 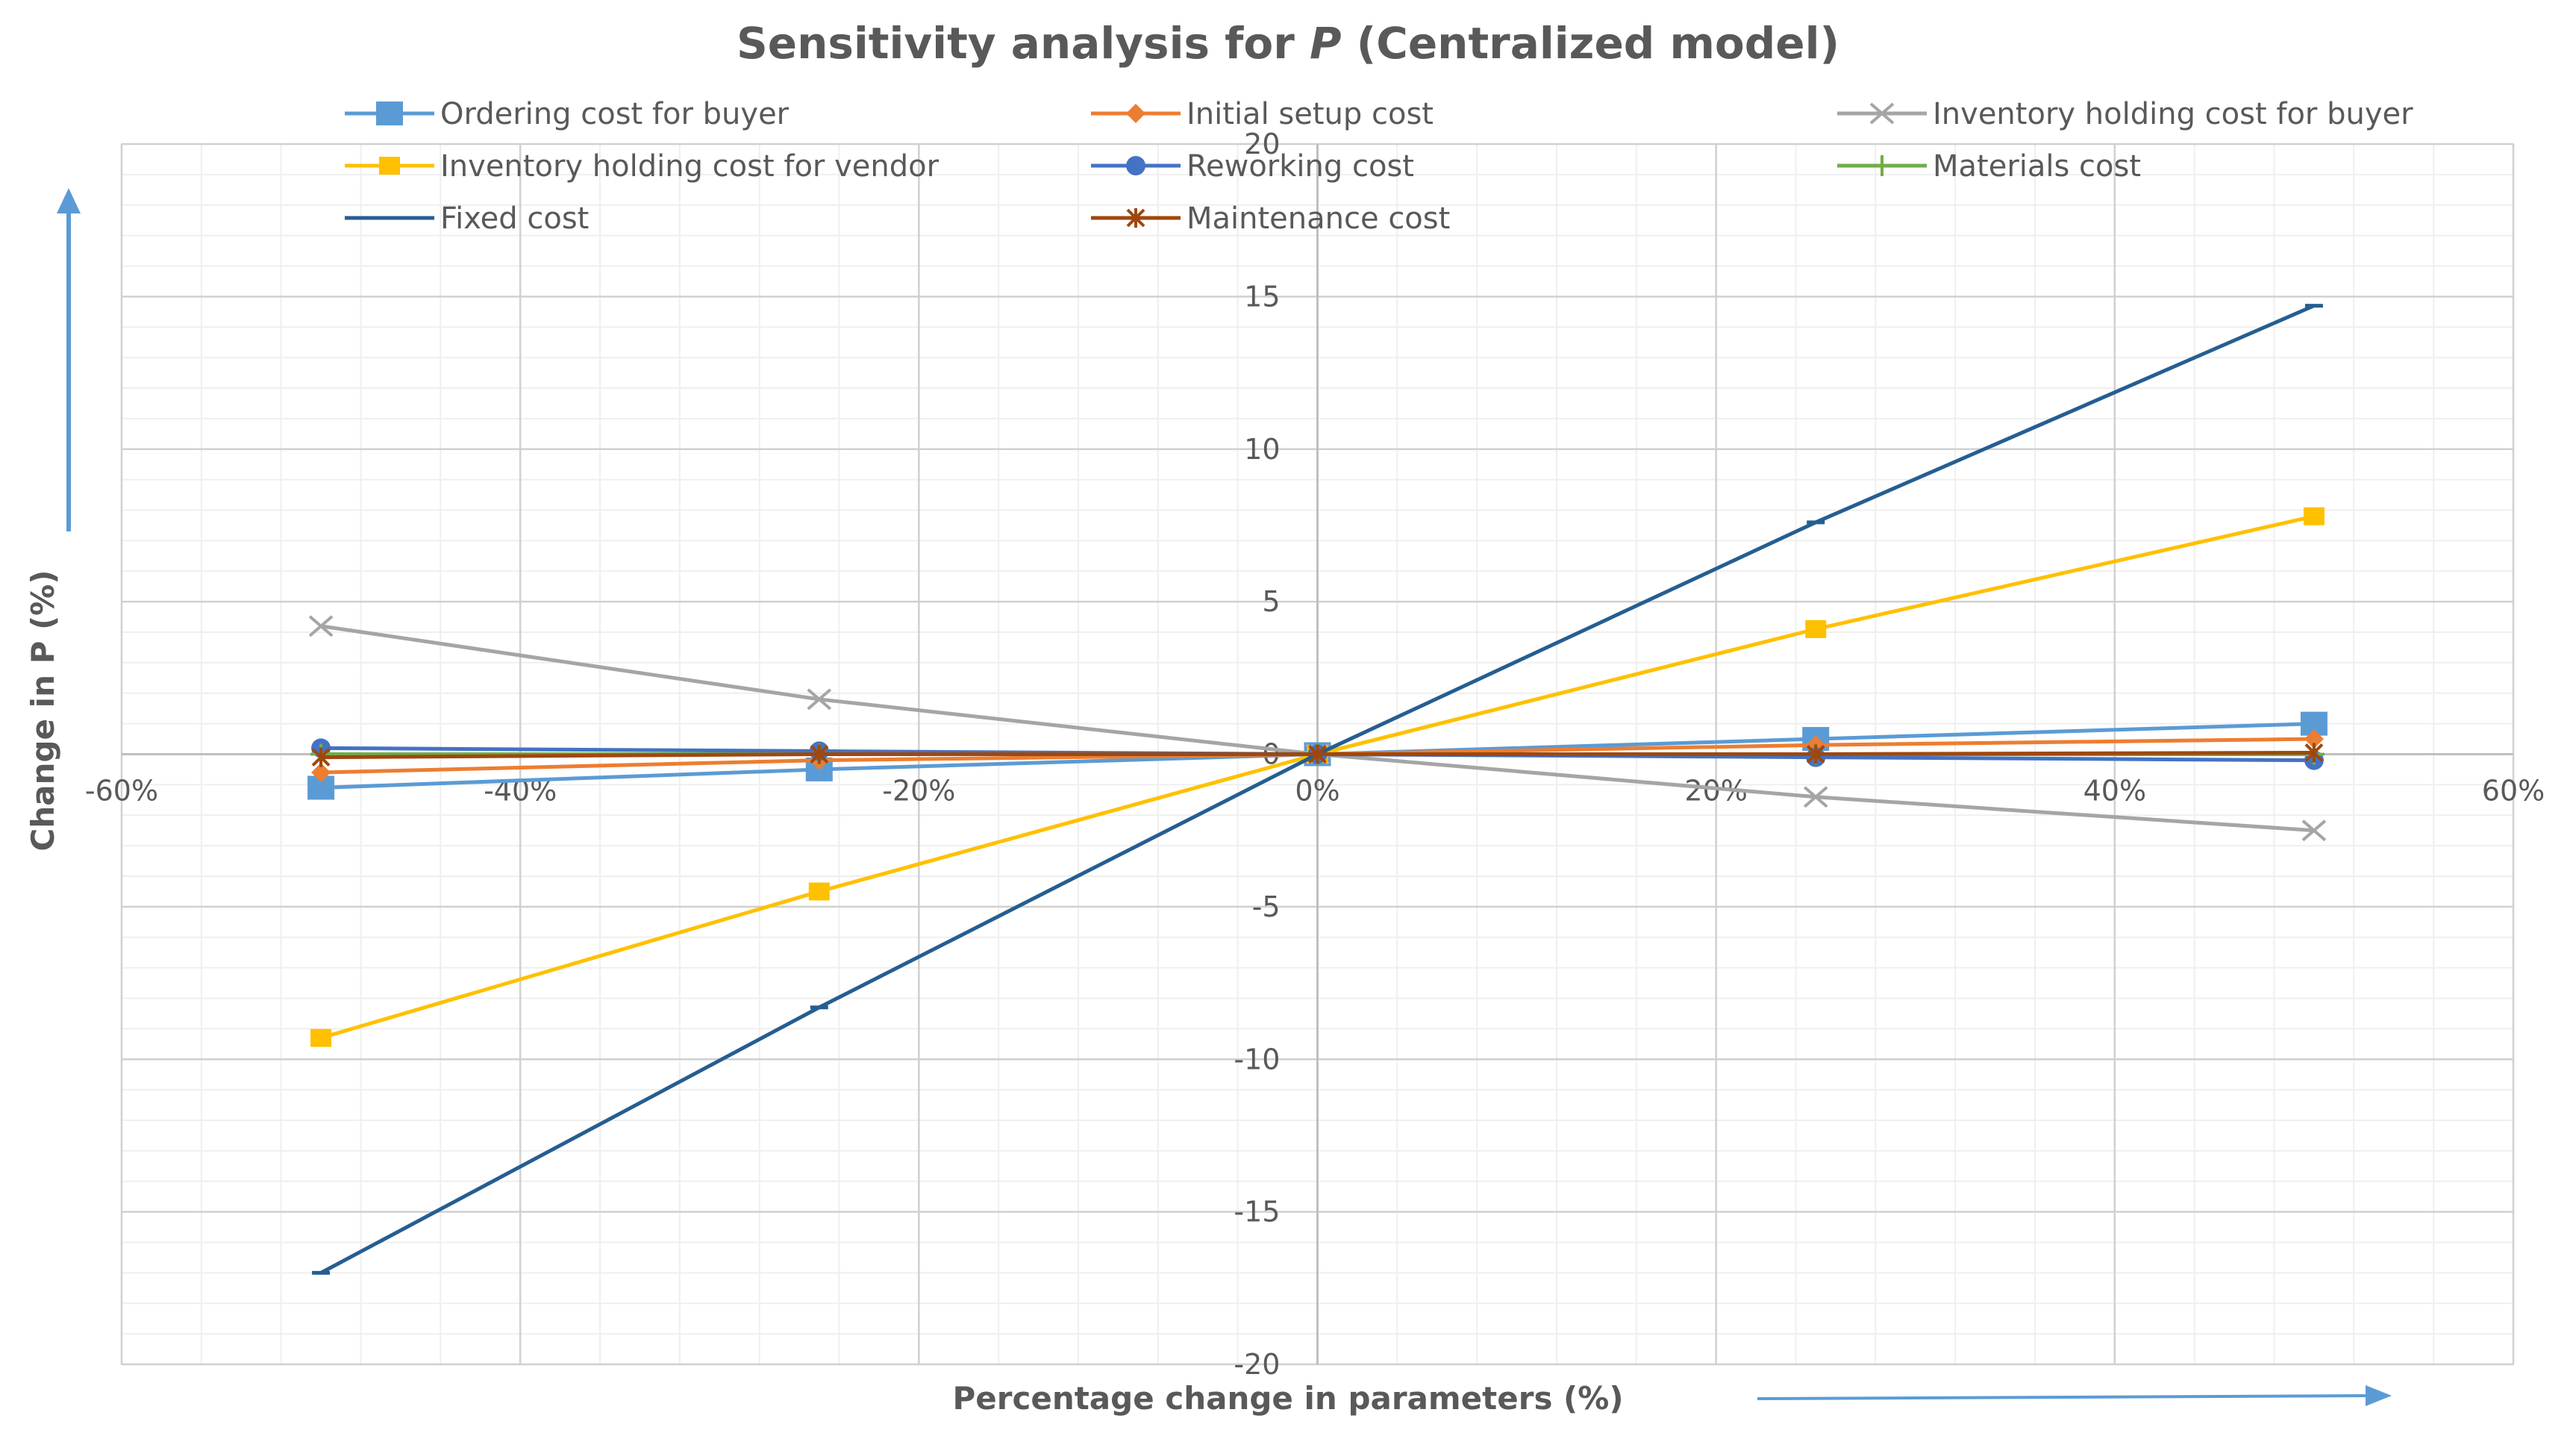 I want to click on series-maintenance-cost, so click(x=1317, y=755).